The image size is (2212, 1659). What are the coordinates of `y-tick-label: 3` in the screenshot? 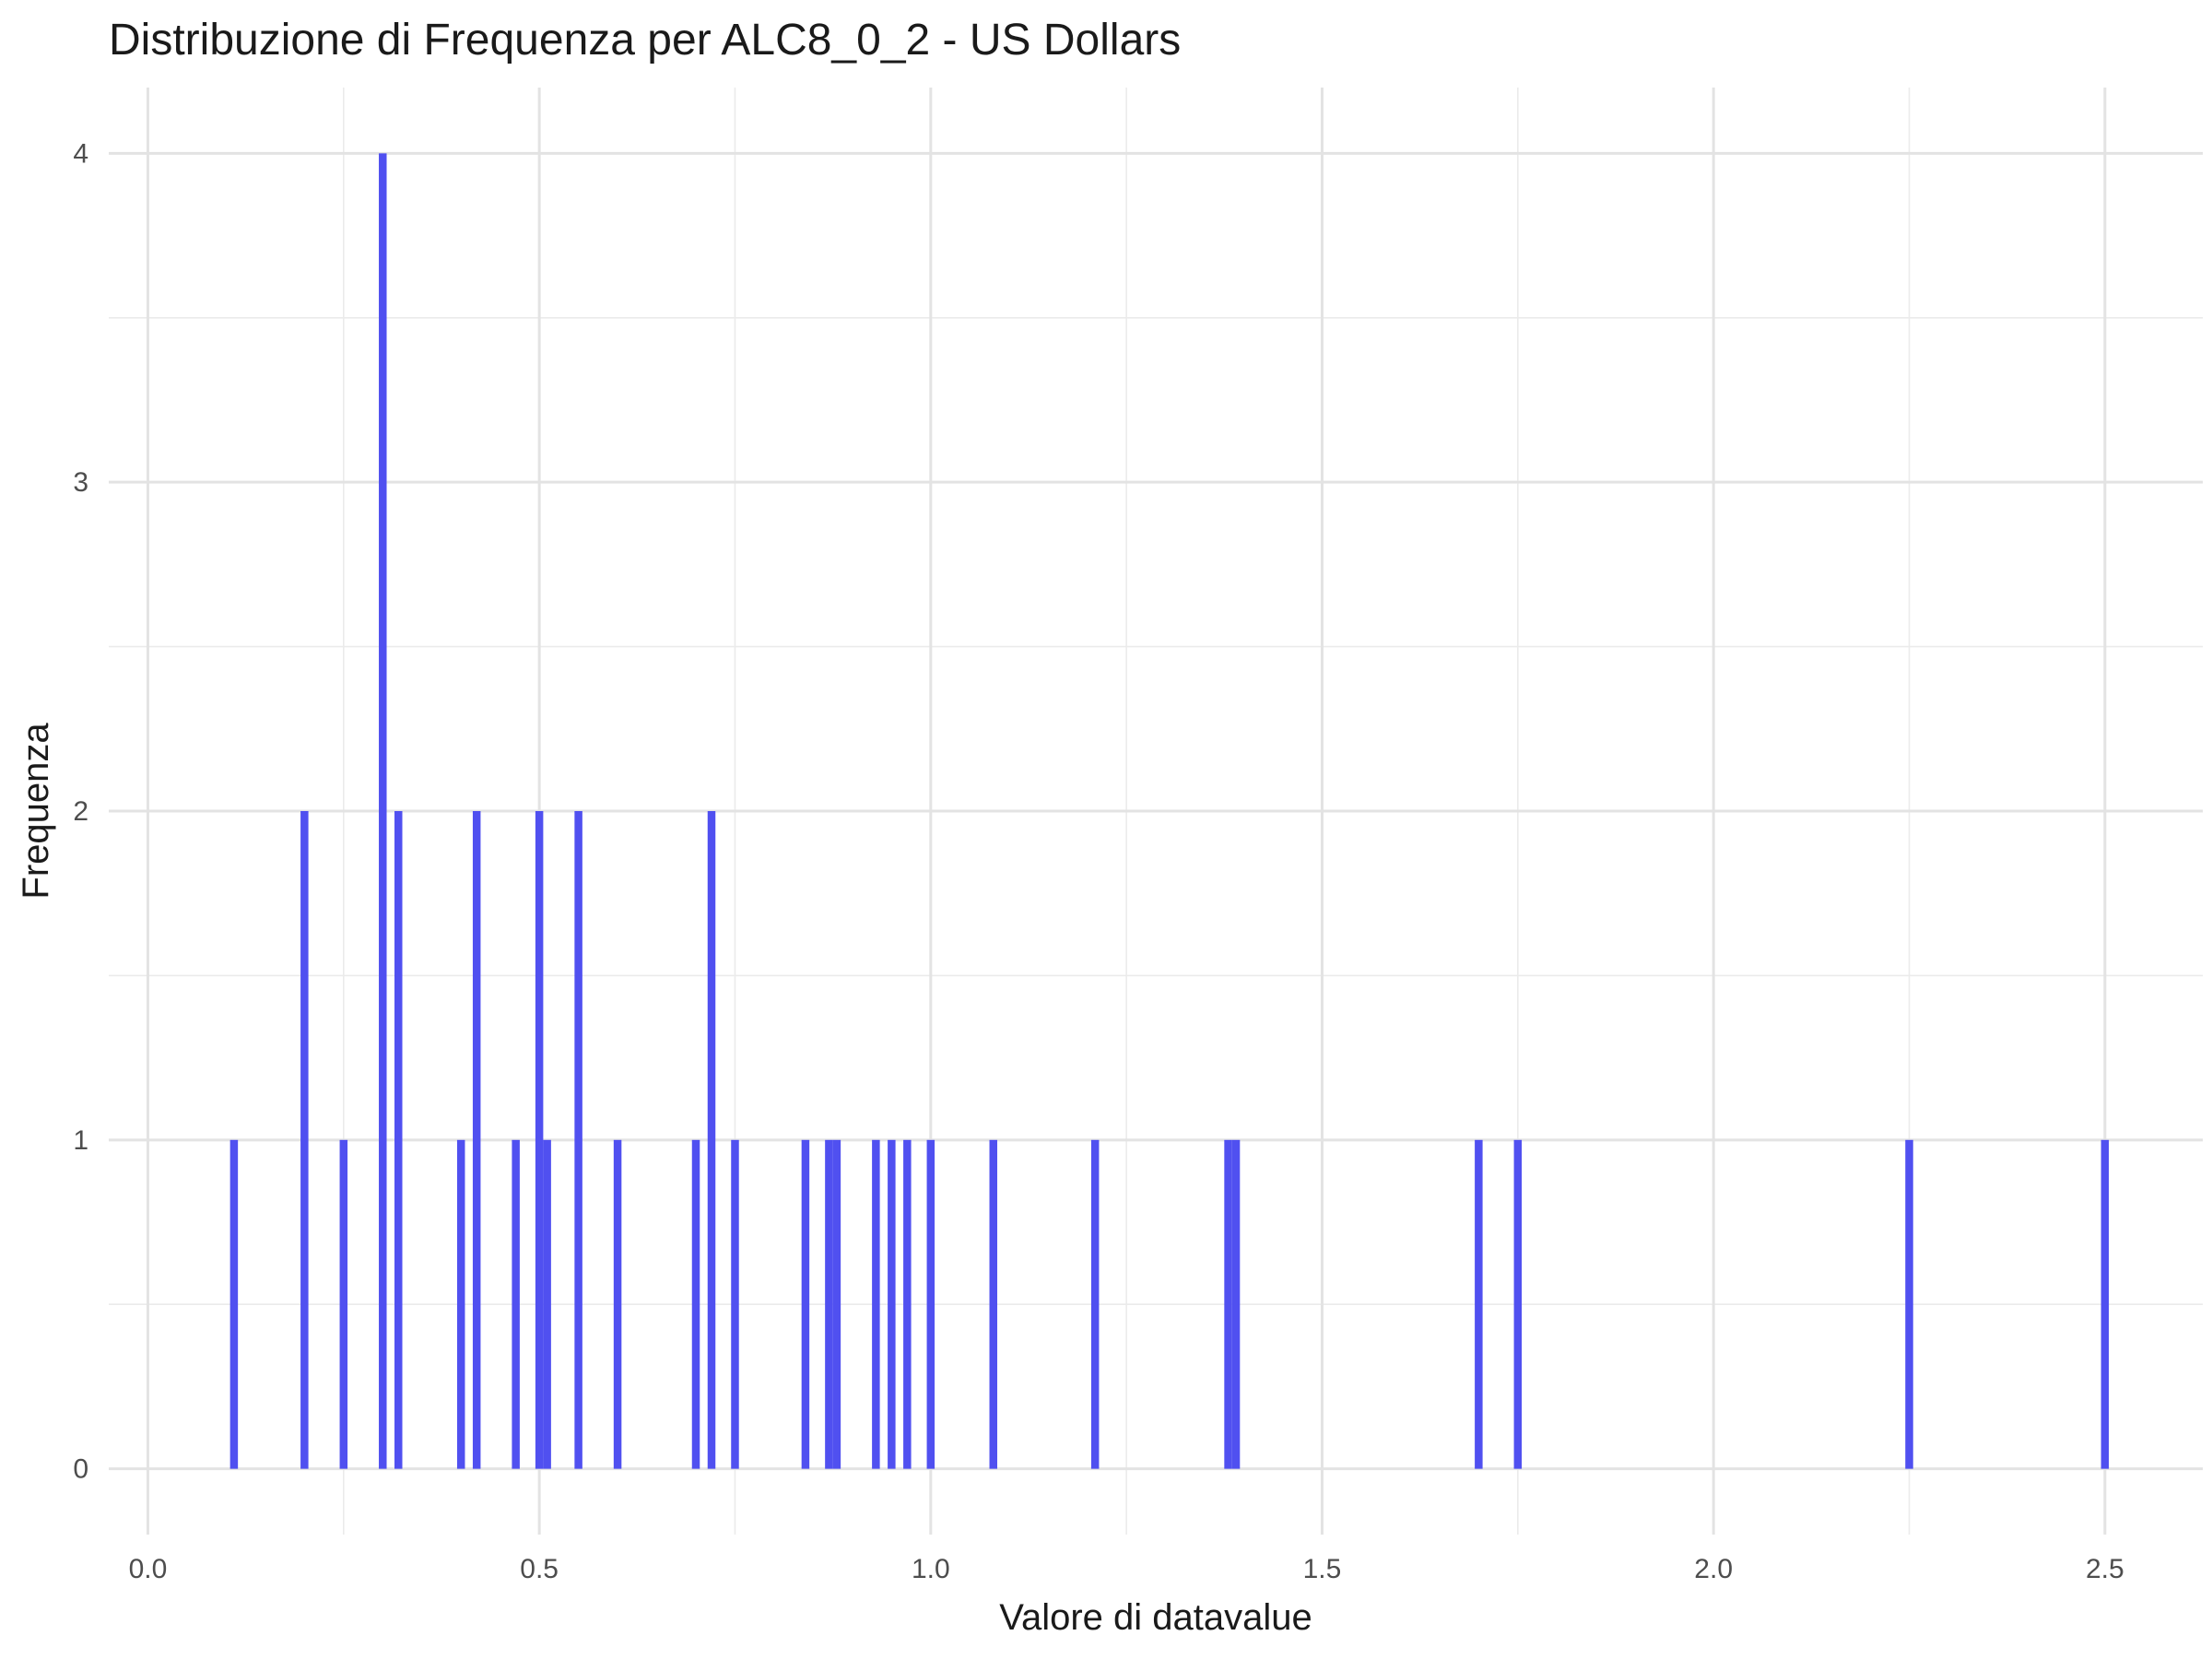 It's located at (80, 482).